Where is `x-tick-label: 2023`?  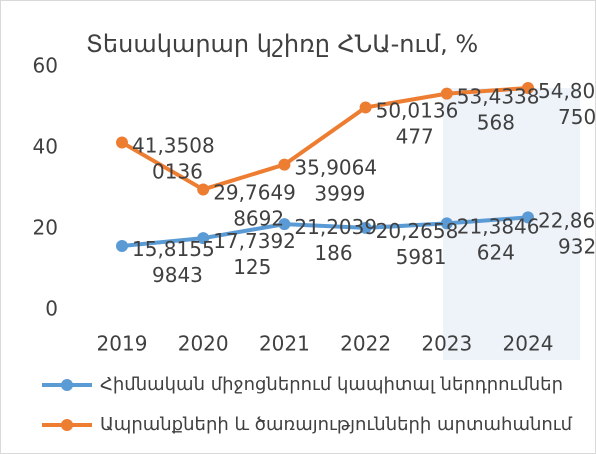
x-tick-label: 2023 is located at coordinates (446, 344).